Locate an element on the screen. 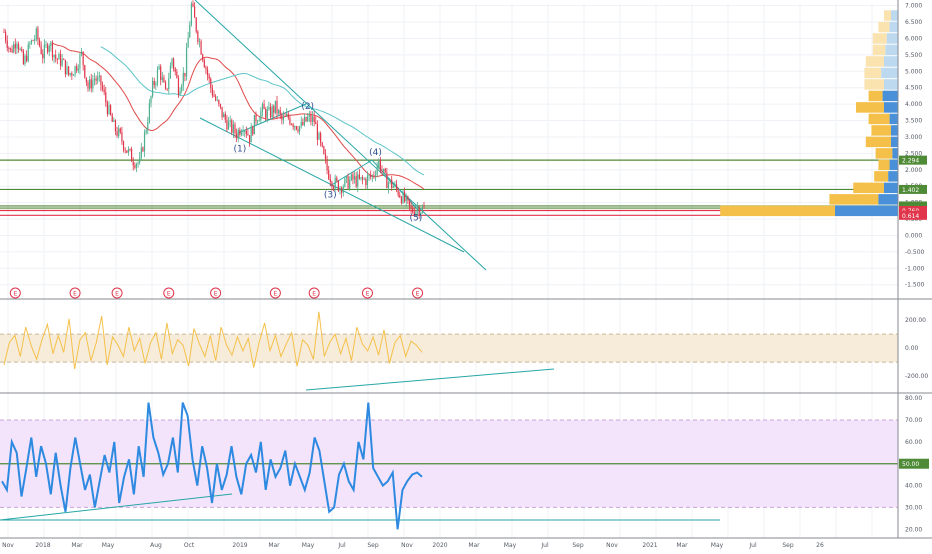 This screenshot has width=932, height=554. wave-label: (2) is located at coordinates (307, 107).